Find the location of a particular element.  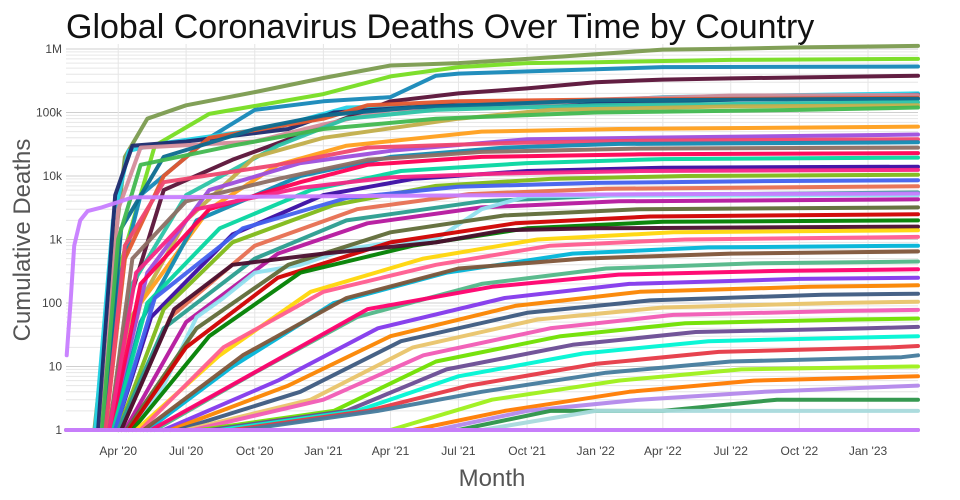

x-tick-label: Jul '21 is located at coordinates (458, 451).